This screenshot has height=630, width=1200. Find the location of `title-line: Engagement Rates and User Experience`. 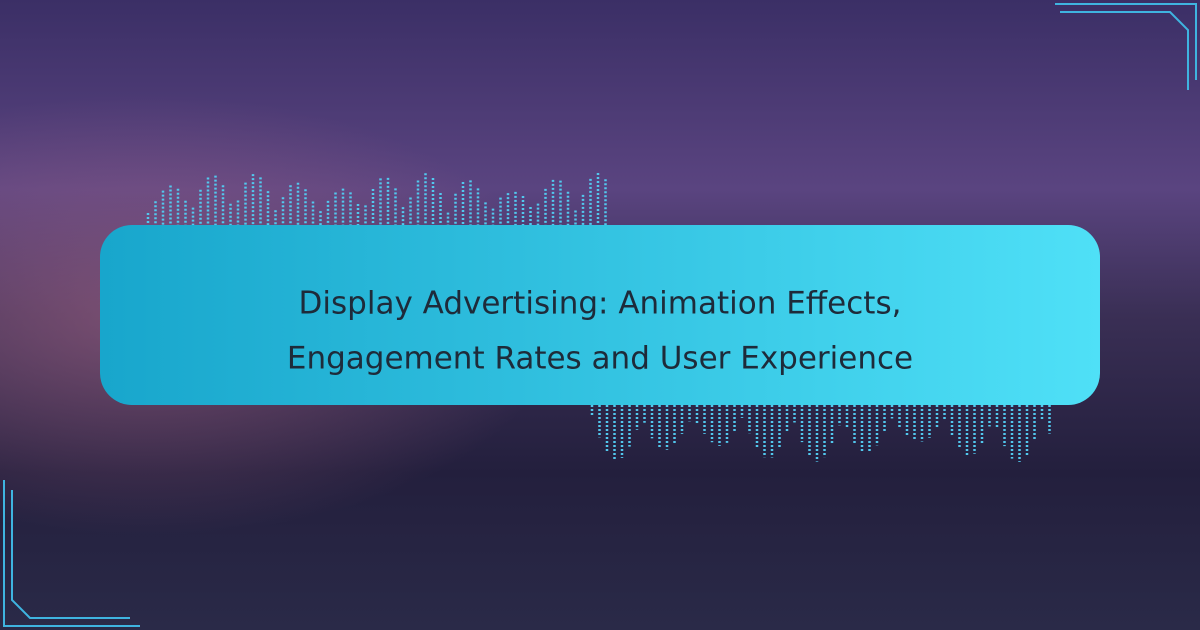

title-line: Engagement Rates and User Experience is located at coordinates (600, 359).